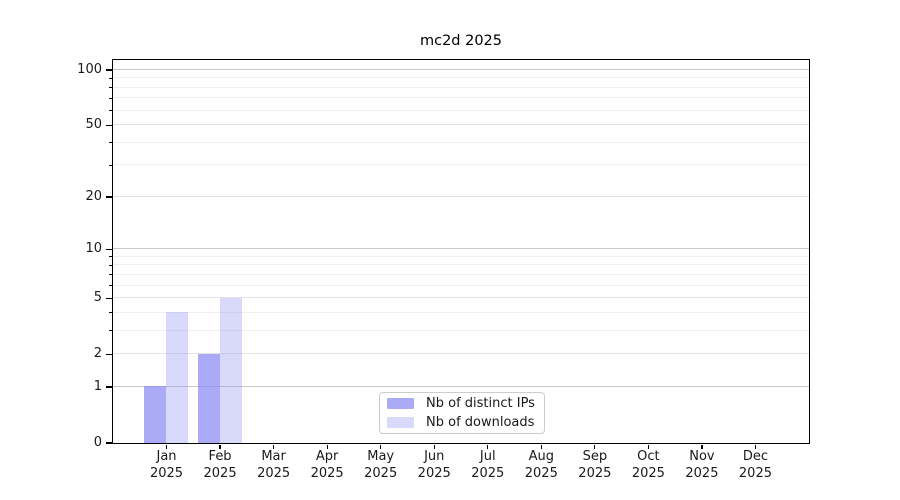  I want to click on legend-item-downloads: Nb of downloads, so click(465, 423).